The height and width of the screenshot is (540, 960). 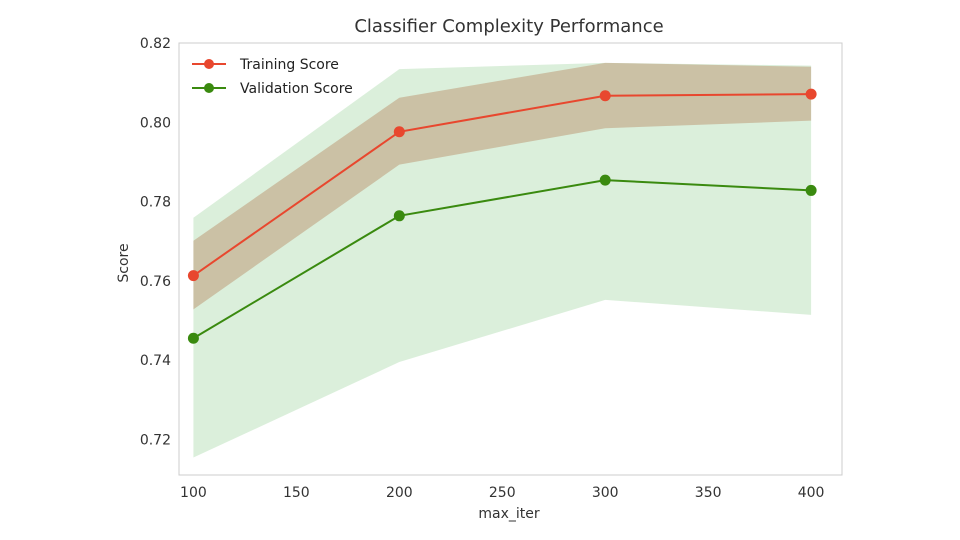 I want to click on chart-title: Classifier Complexity Performance, so click(x=508, y=26).